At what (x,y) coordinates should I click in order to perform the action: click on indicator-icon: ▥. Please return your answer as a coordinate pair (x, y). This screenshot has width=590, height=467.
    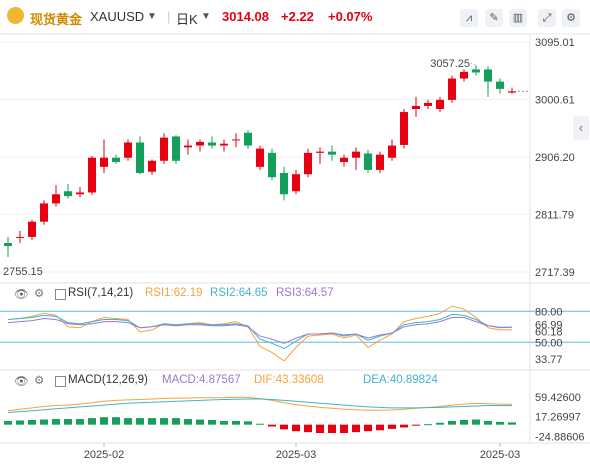
    Looking at the image, I should click on (518, 18).